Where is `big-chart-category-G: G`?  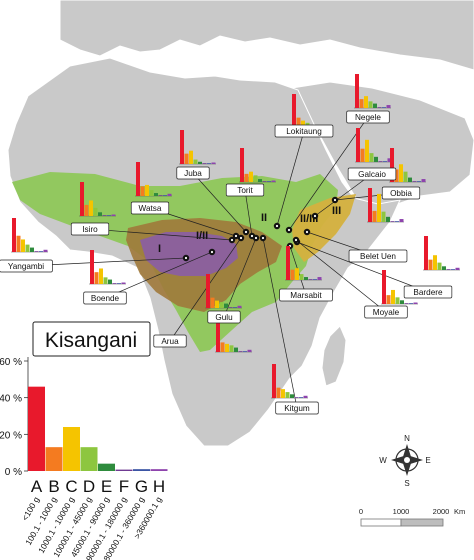
big-chart-category-G: G is located at coordinates (141, 486).